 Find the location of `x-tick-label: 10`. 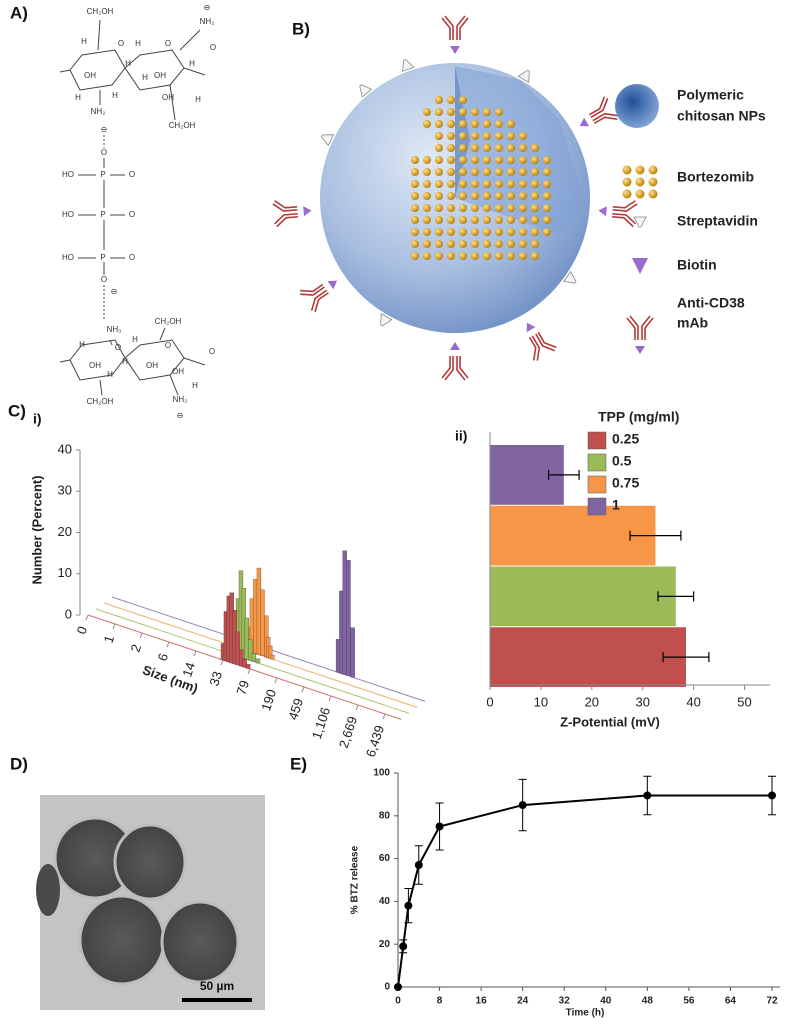

x-tick-label: 10 is located at coordinates (541, 701).